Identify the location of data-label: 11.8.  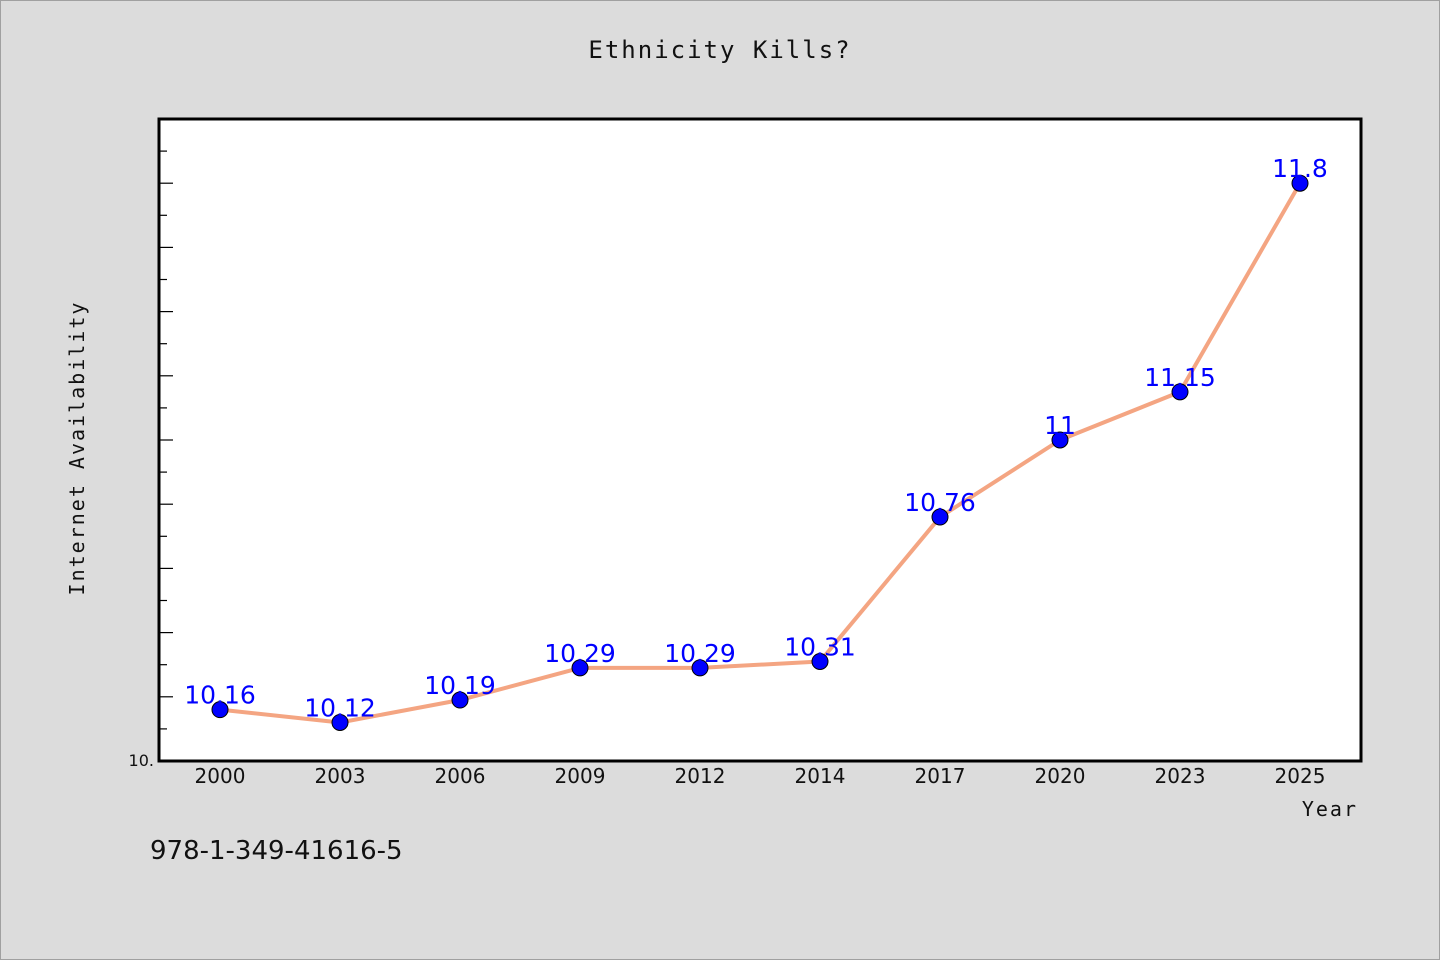
(1300, 168).